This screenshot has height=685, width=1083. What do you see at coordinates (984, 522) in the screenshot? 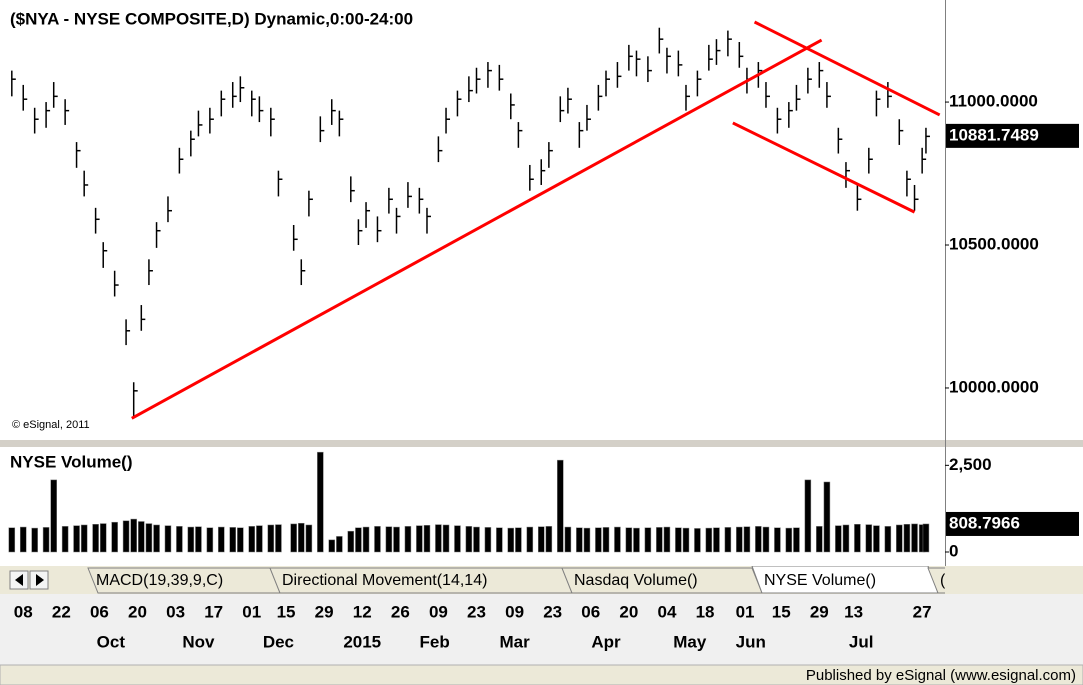
I see `last-value-label: 808.7966` at bounding box center [984, 522].